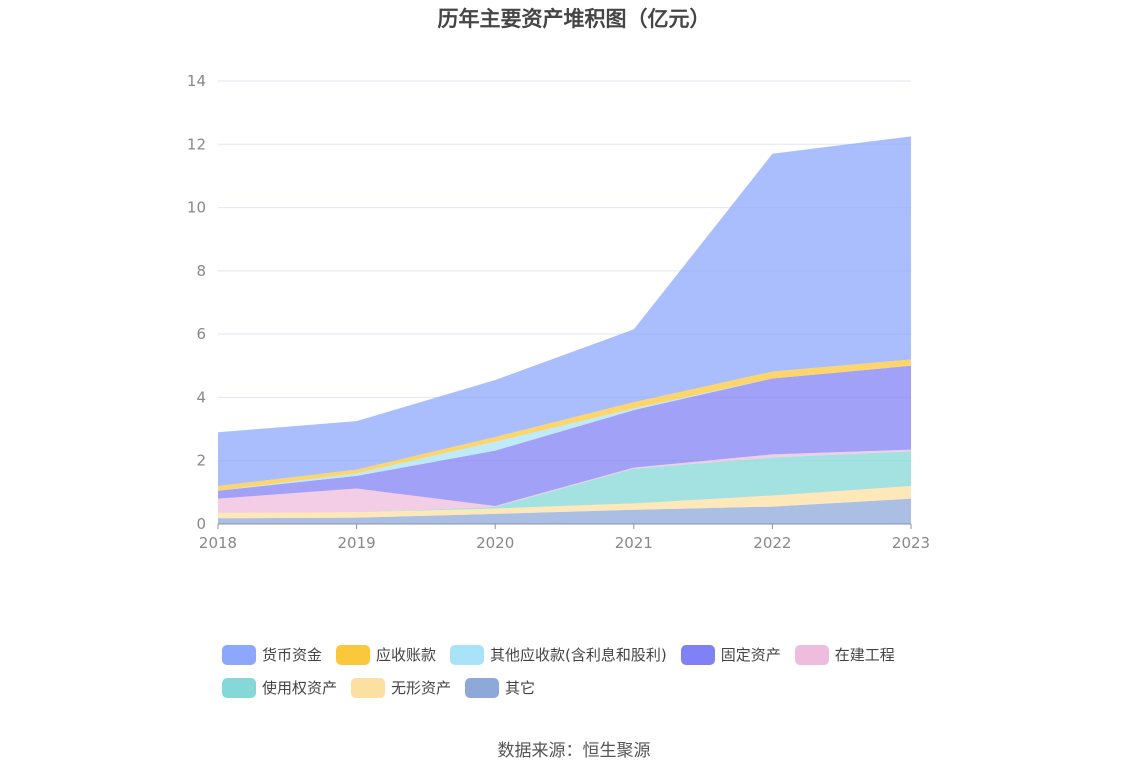 This screenshot has height=776, width=1148. I want to click on x-tick-label: 2018, so click(218, 543).